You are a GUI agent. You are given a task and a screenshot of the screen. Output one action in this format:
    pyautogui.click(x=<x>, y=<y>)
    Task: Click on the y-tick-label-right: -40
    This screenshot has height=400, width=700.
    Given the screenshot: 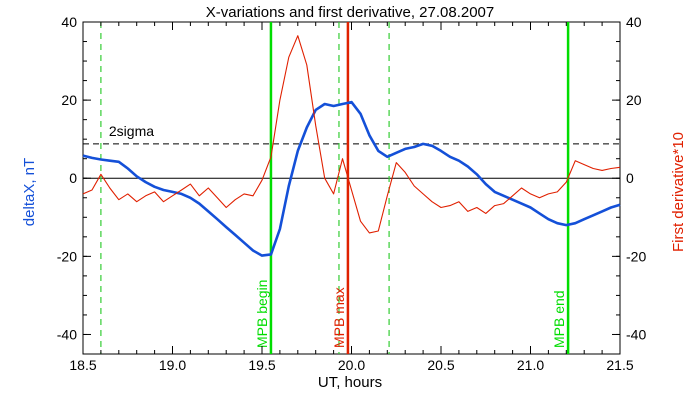 What is the action you would take?
    pyautogui.click(x=636, y=334)
    